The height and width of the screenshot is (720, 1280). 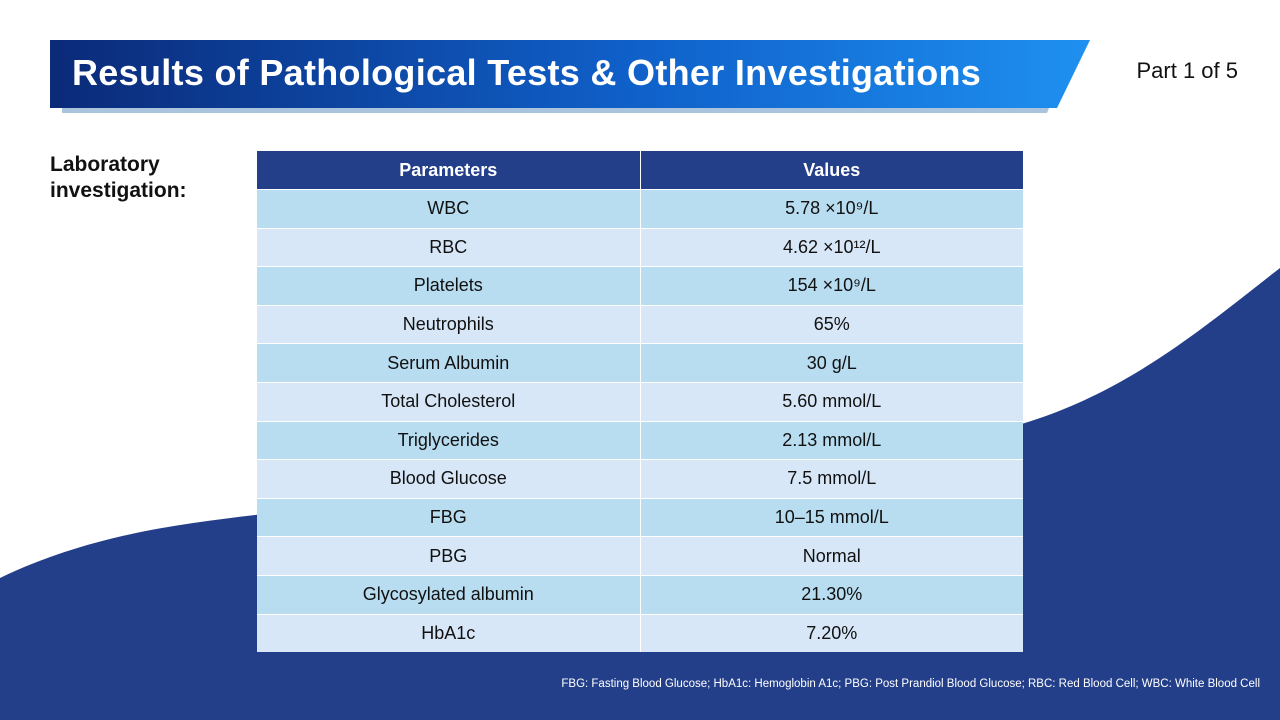 I want to click on table-row: Total Cholesterol 5.60 mmol/L, so click(x=640, y=401).